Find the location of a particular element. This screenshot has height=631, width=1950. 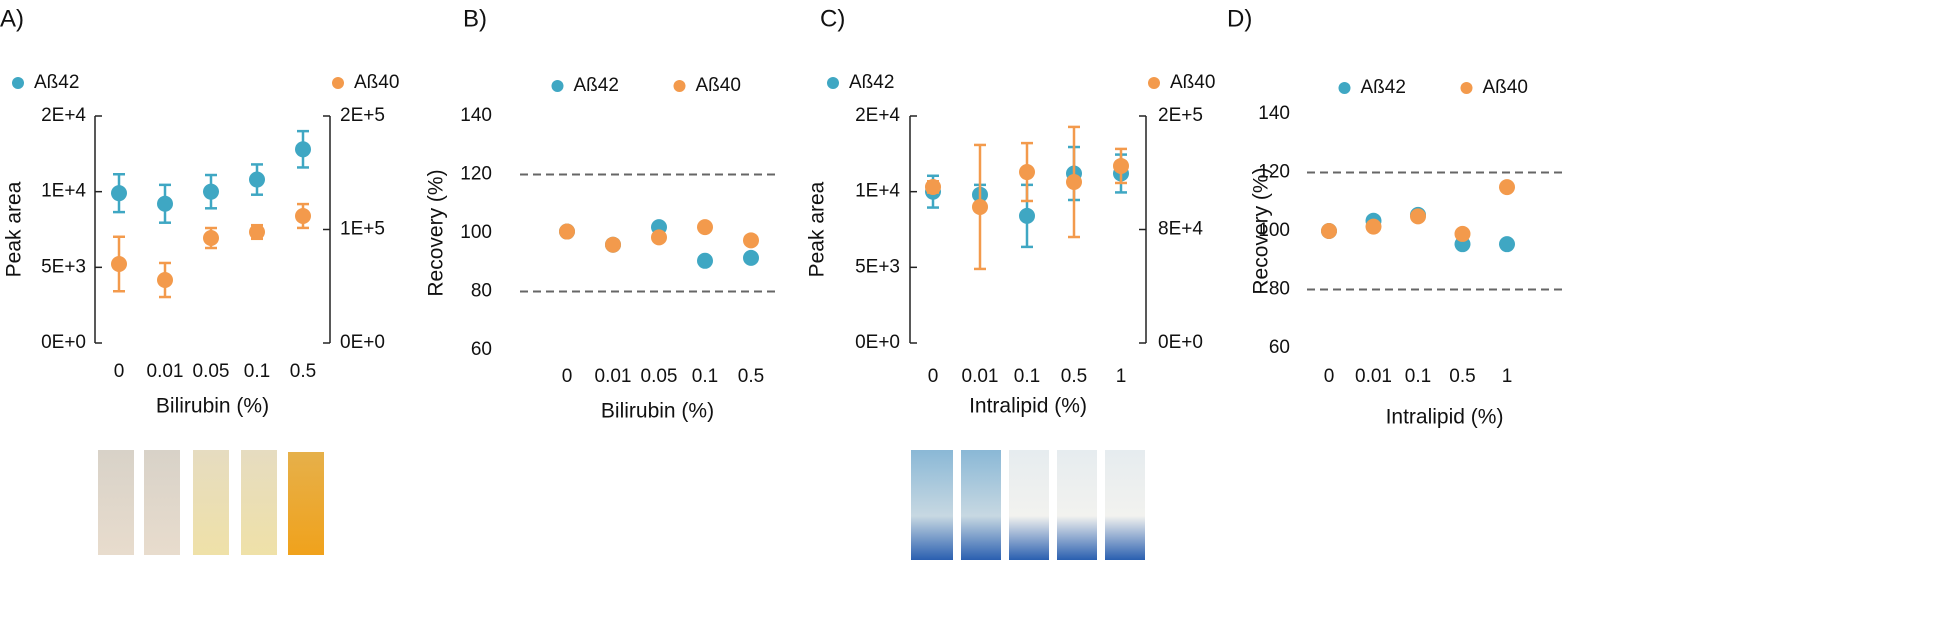

panel-label: A) is located at coordinates (12, 18).